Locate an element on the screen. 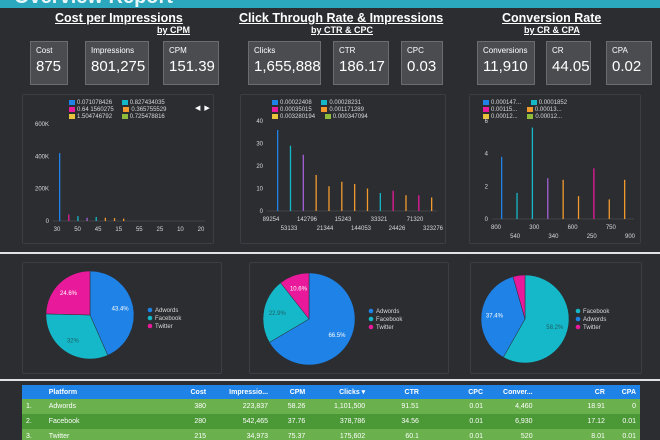 The width and height of the screenshot is (660, 440). y-tick-label: 600K is located at coordinates (42, 125).